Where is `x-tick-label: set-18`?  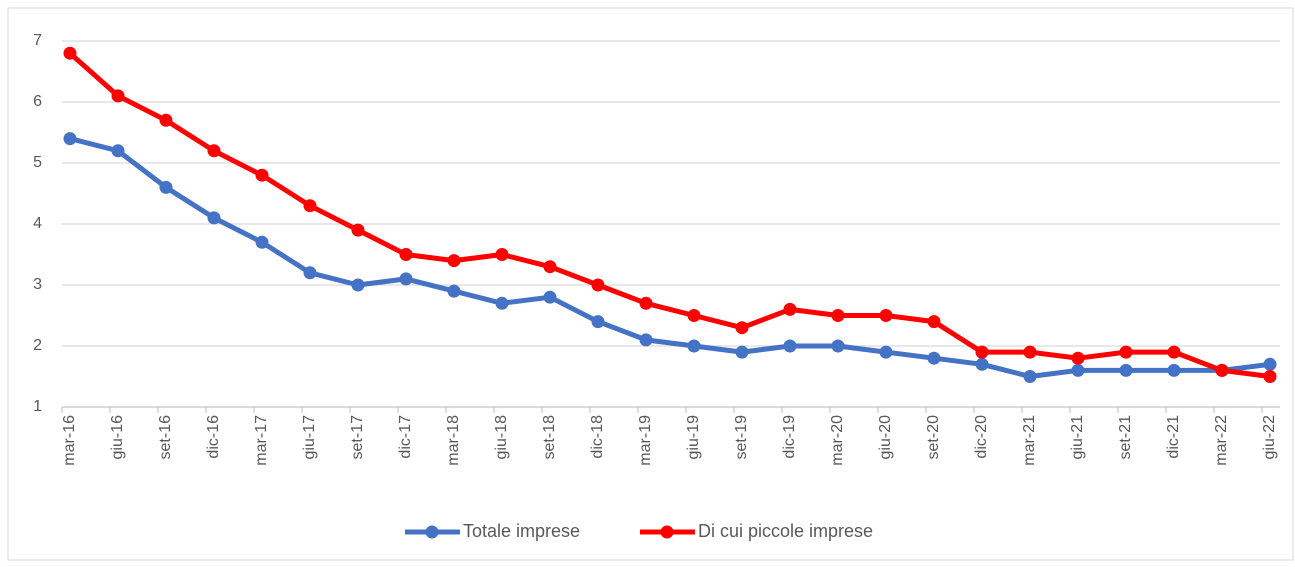 x-tick-label: set-18 is located at coordinates (549, 437).